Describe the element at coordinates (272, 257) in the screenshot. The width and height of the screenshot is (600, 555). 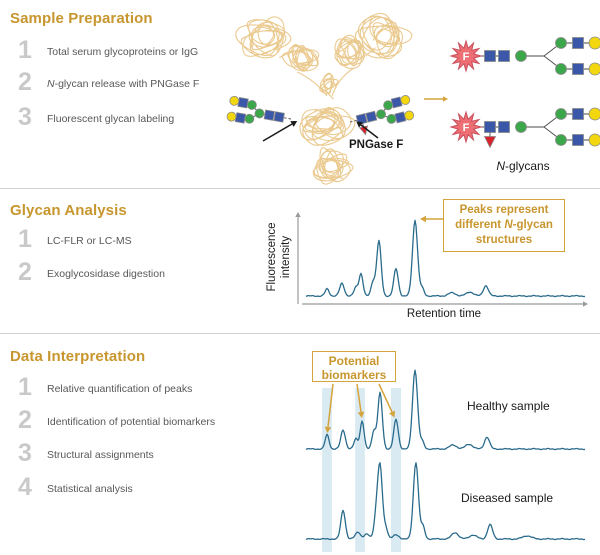
I see `axis-label-line-1: Fluorescence` at that location.